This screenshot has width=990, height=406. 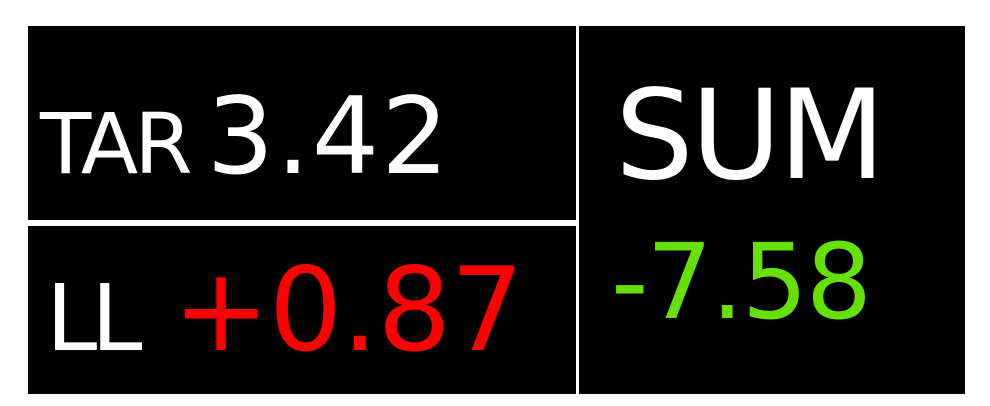 What do you see at coordinates (94, 318) in the screenshot?
I see `ll-label: LL` at bounding box center [94, 318].